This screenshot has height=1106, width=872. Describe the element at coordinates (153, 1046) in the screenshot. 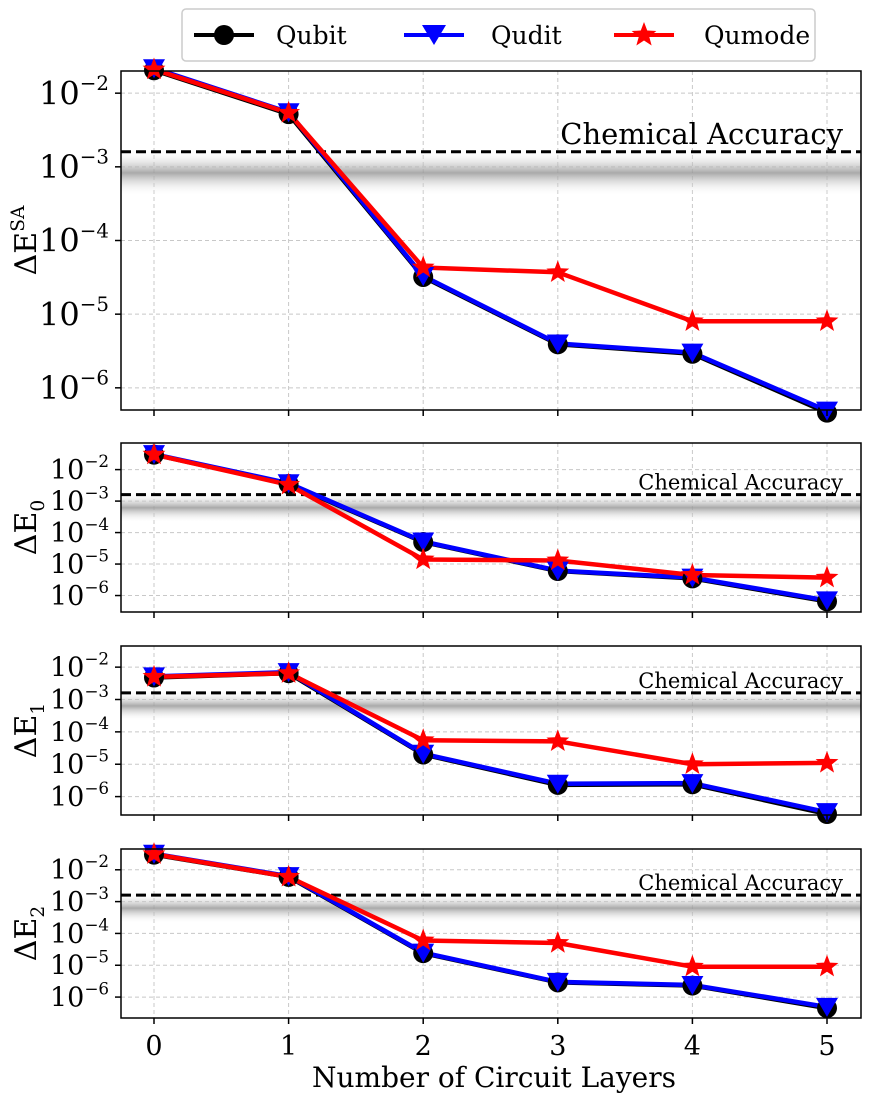

I see `x-tick-label: 0` at that location.